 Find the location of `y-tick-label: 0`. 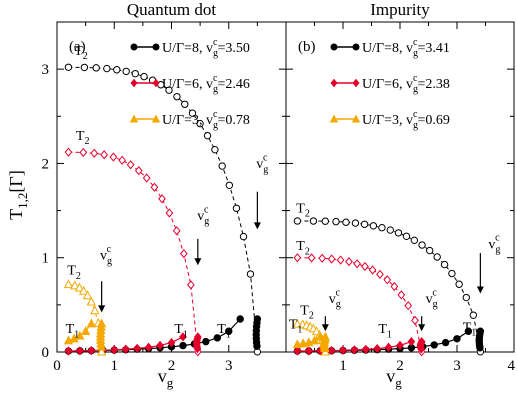

y-tick-label: 0 is located at coordinates (46, 353).